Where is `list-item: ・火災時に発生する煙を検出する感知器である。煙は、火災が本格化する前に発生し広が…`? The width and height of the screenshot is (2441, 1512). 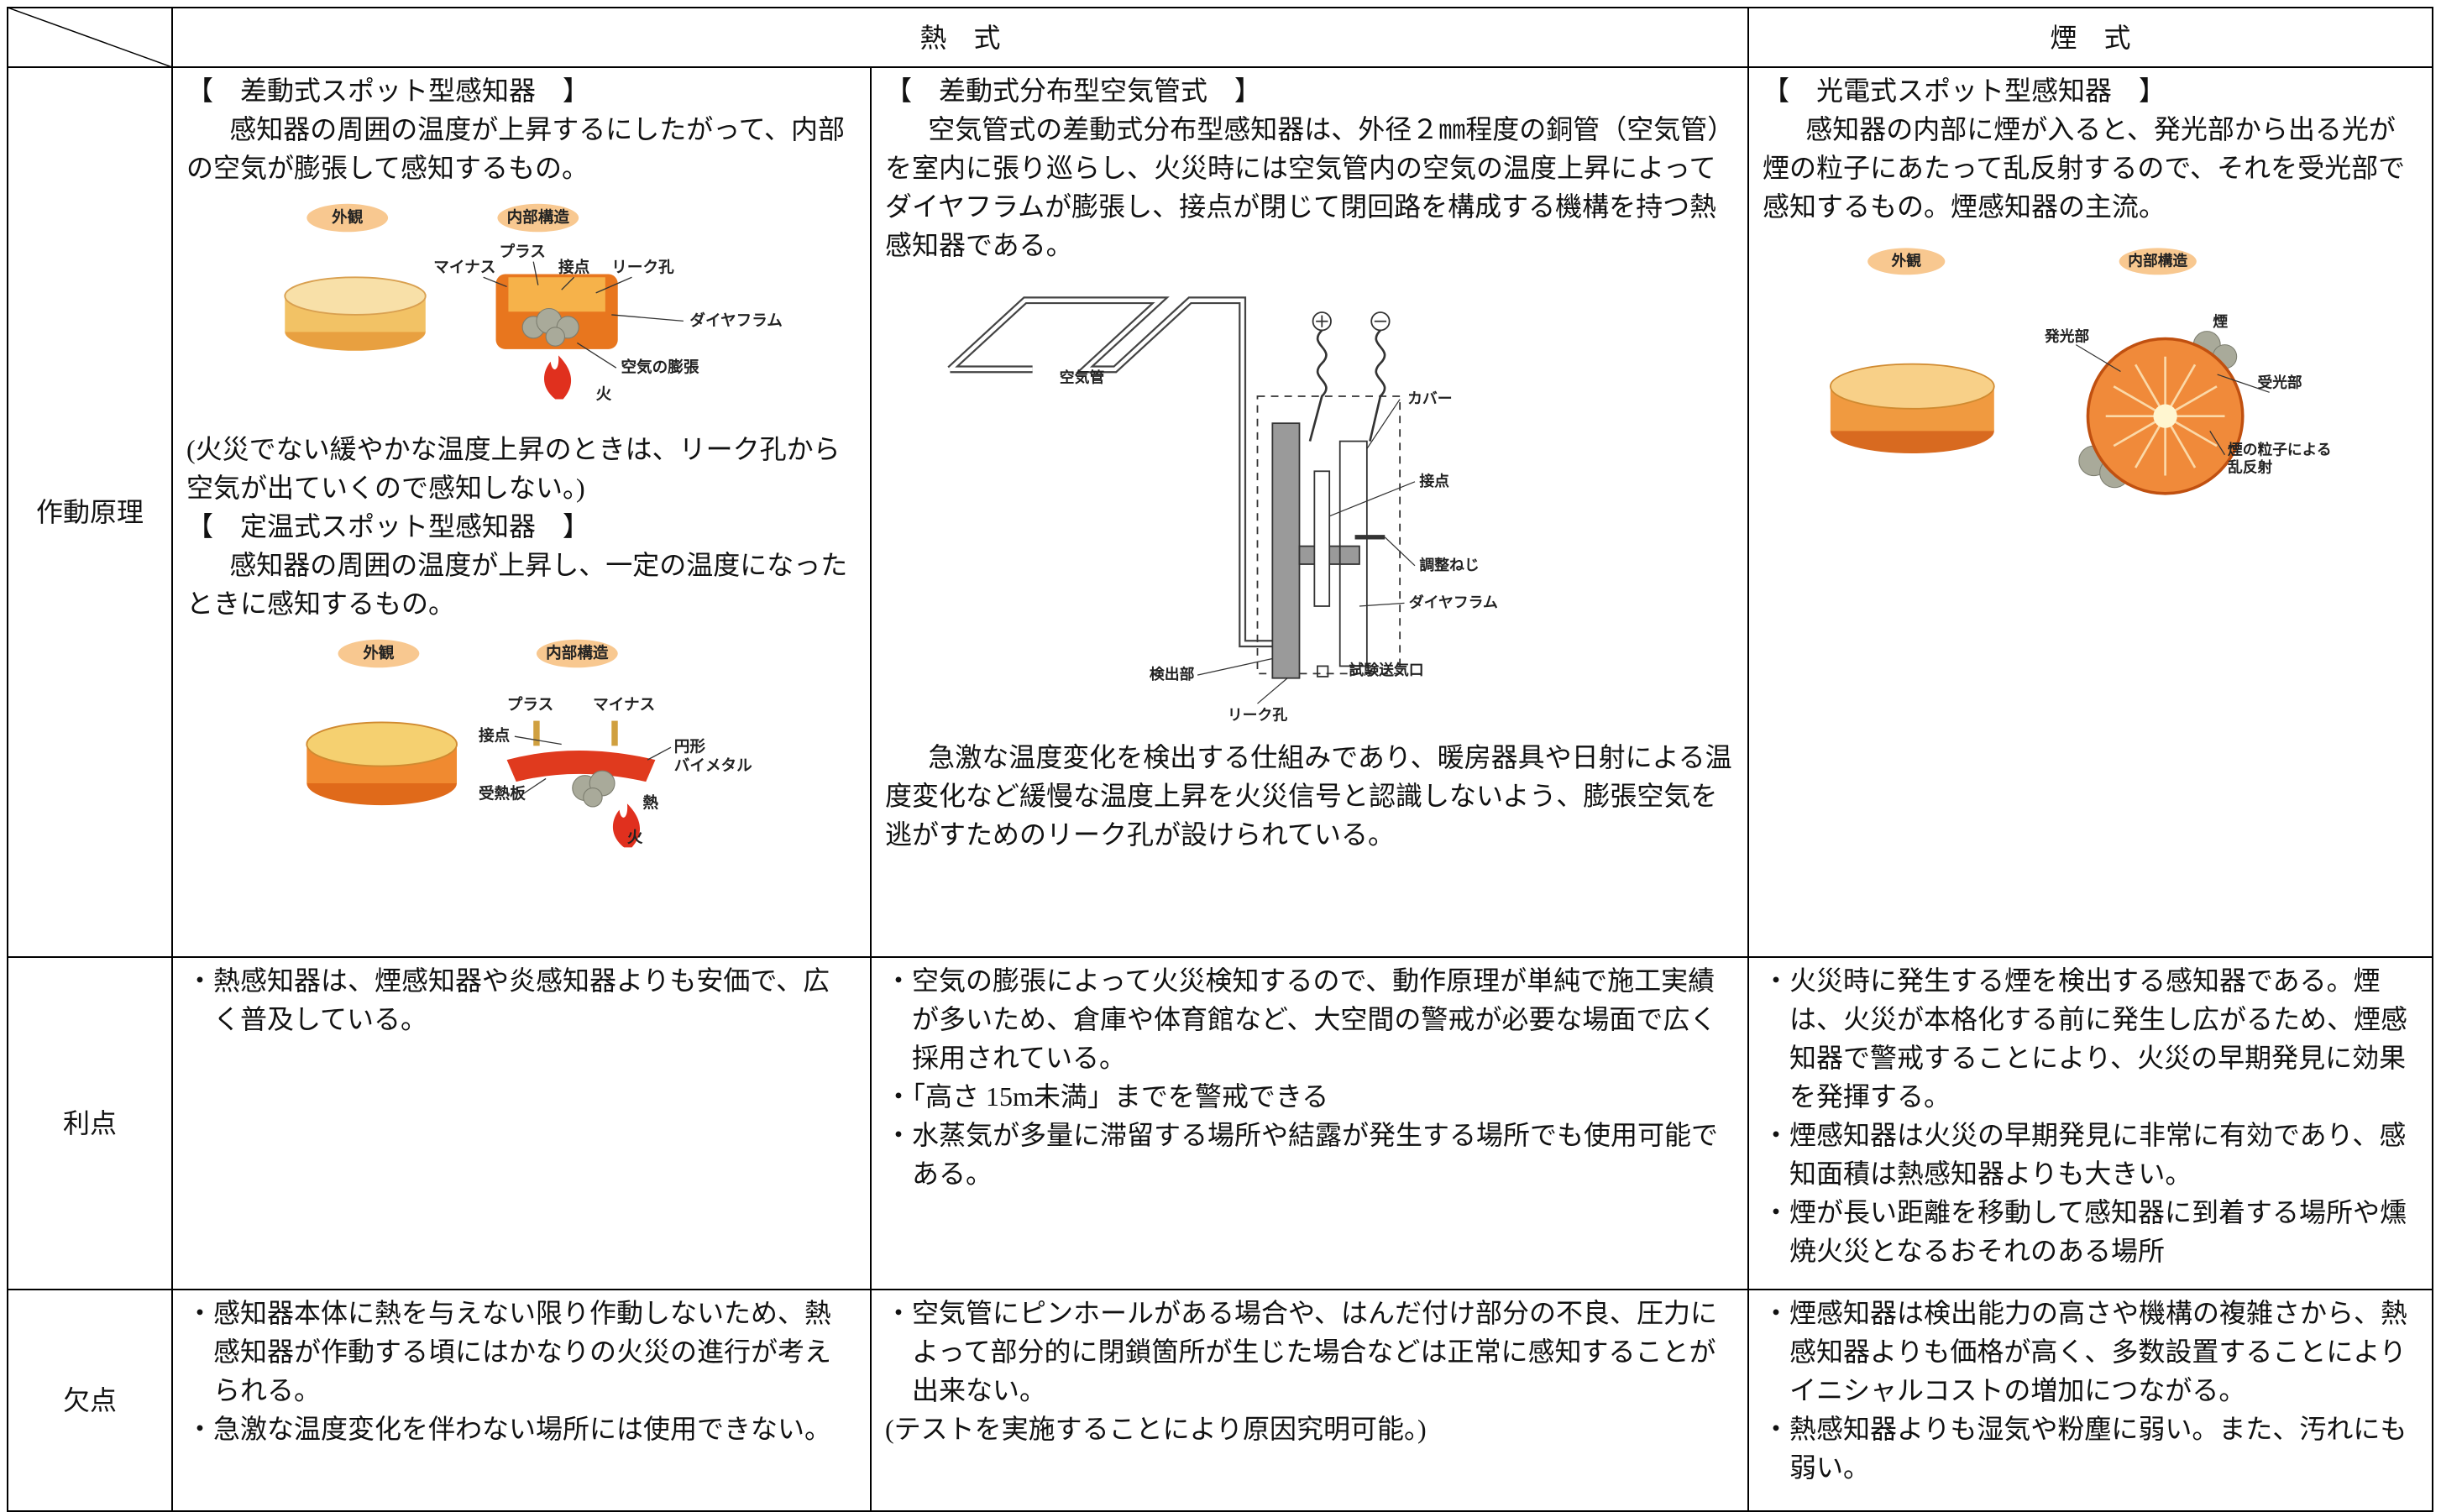 list-item: ・火災時に発生する煙を検出する感知器である。煙は、火災が本格化する前に発生し広が… is located at coordinates (2085, 1038).